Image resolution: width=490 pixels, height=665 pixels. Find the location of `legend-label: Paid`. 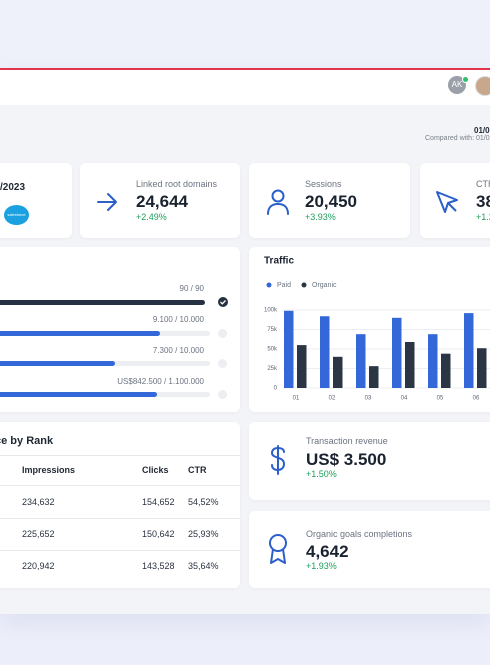

legend-label: Paid is located at coordinates (284, 285).